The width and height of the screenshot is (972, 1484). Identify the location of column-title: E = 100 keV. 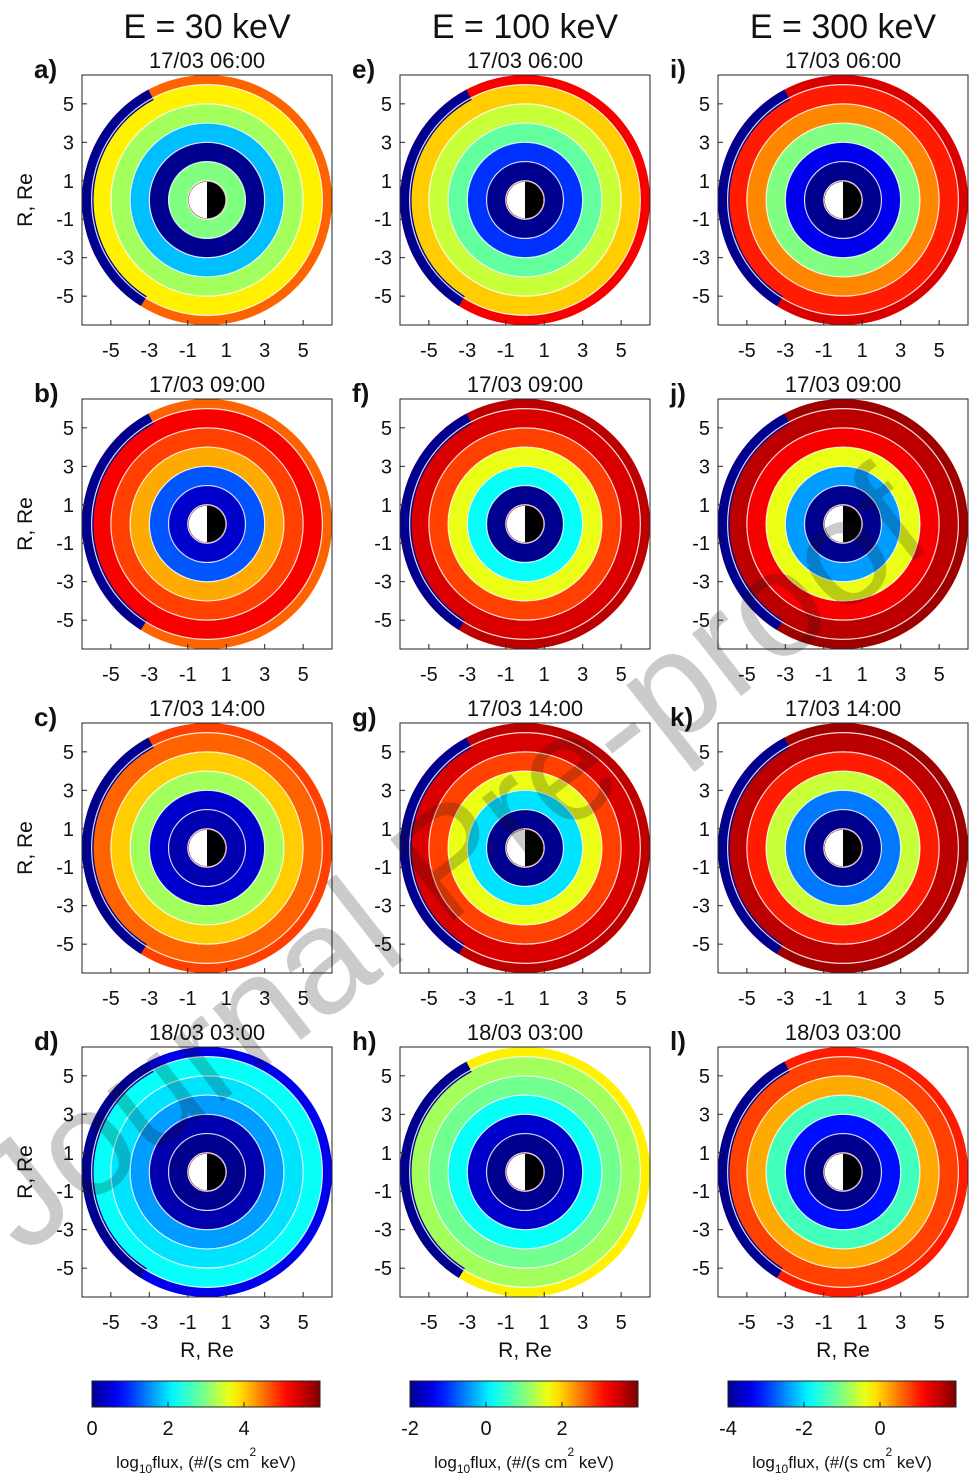
(525, 27).